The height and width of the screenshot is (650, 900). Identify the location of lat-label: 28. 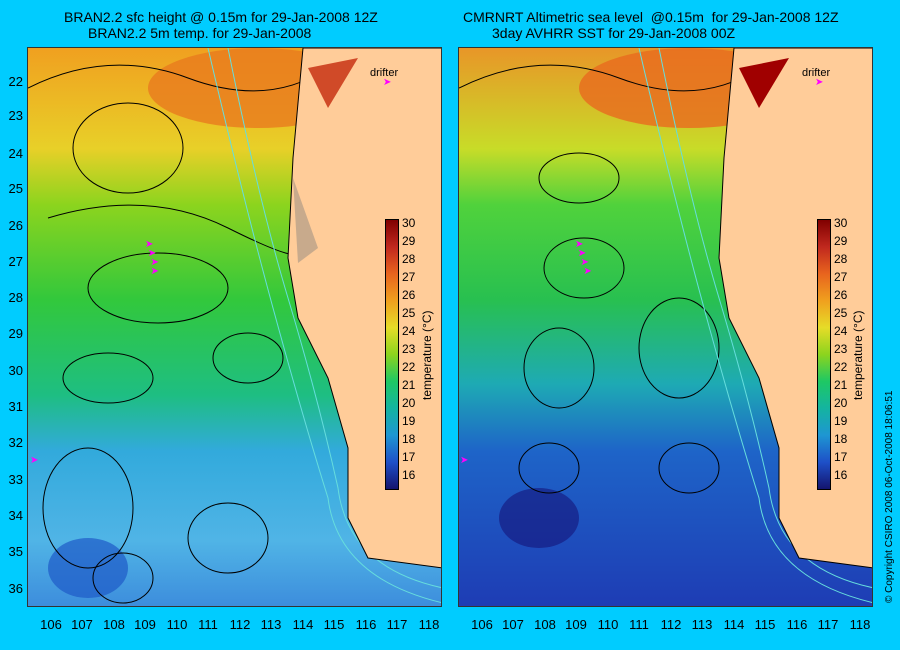
(15, 297).